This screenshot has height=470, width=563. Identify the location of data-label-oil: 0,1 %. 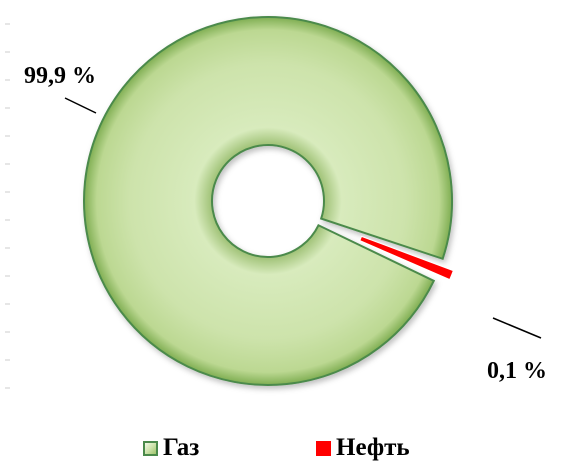
(517, 371).